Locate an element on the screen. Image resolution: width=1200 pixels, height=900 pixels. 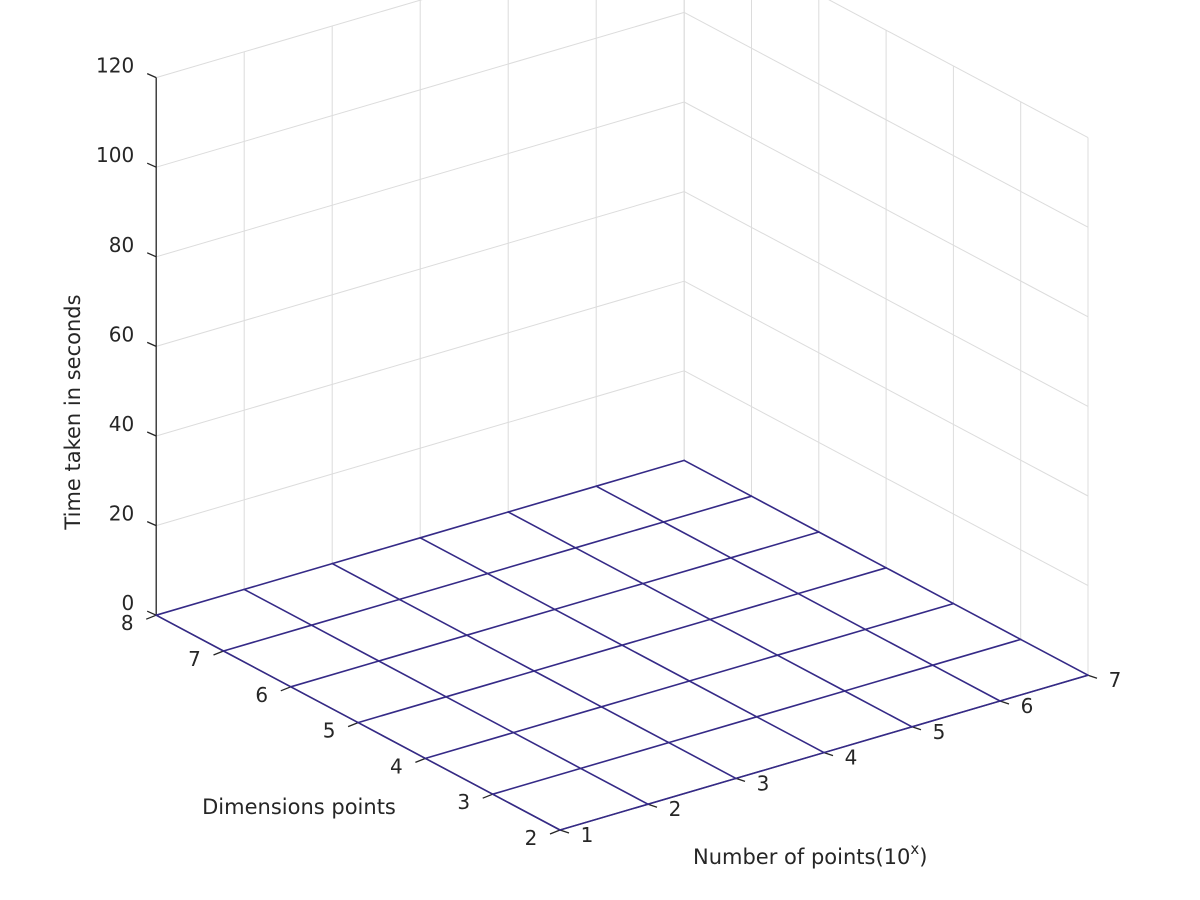
z-tick-label: 40 is located at coordinates (121, 424).